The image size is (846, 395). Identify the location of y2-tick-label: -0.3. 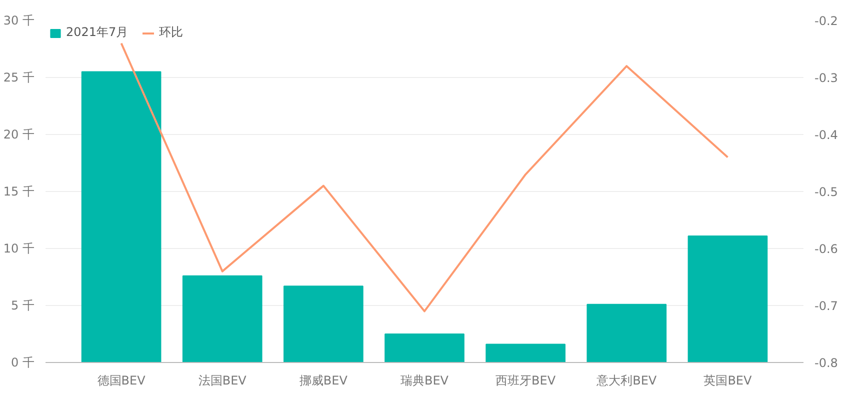
(826, 78).